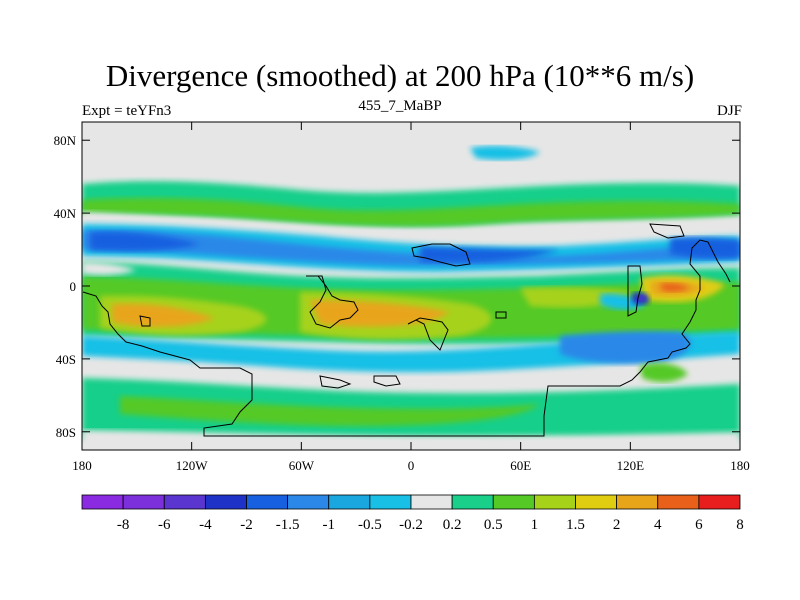  Describe the element at coordinates (412, 513) in the screenshot. I see `colorbar: -8 -6 -4 -2 -1.5 -1 -0.5 -0.2 0.2 0.5 1 1.5 2 4 6 8` at that location.